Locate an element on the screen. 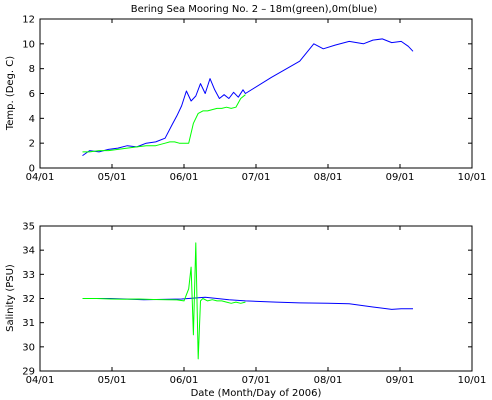 This screenshot has width=492, height=400. temperature-y-tick-label: 2 is located at coordinates (32, 144).